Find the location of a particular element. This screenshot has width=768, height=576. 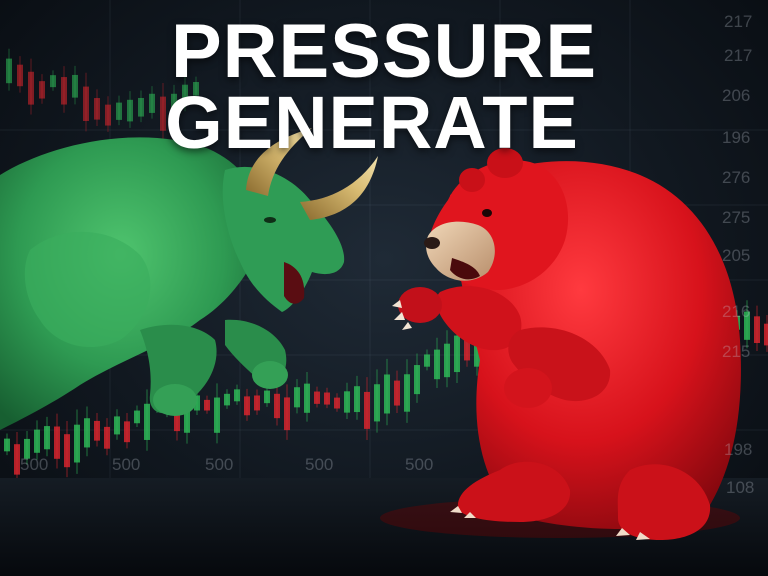

price-label: 108 is located at coordinates (740, 487).